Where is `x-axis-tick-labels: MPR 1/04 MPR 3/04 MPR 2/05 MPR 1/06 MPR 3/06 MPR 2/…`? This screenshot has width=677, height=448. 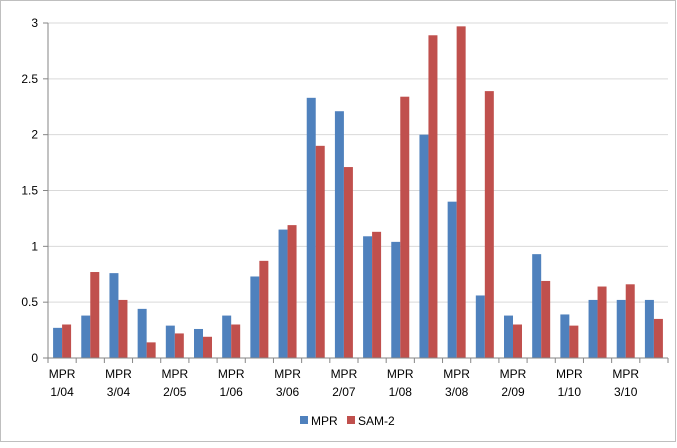
x-axis-tick-labels: MPR 1/04 MPR 3/04 MPR 2/05 MPR 1/06 MPR 3/06 MPR 2/… is located at coordinates (344, 383).